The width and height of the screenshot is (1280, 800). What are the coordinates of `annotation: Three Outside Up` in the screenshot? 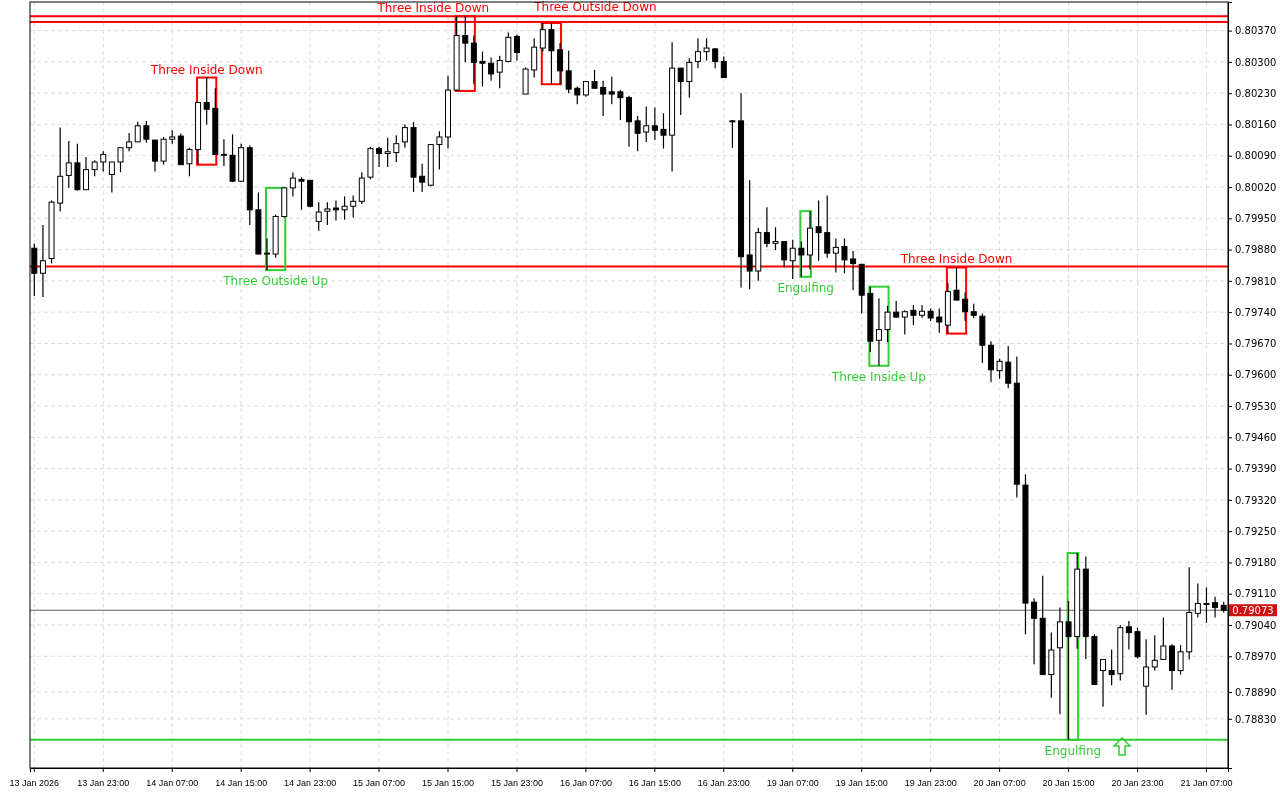 It's located at (275, 280).